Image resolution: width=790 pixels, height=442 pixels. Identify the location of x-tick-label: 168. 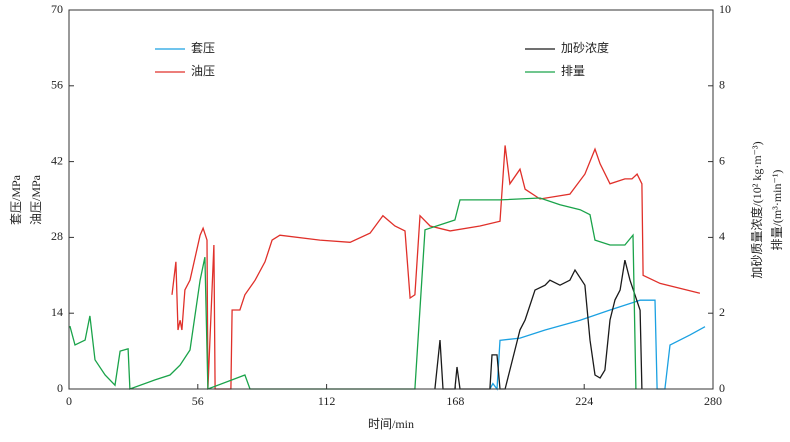
(455, 401).